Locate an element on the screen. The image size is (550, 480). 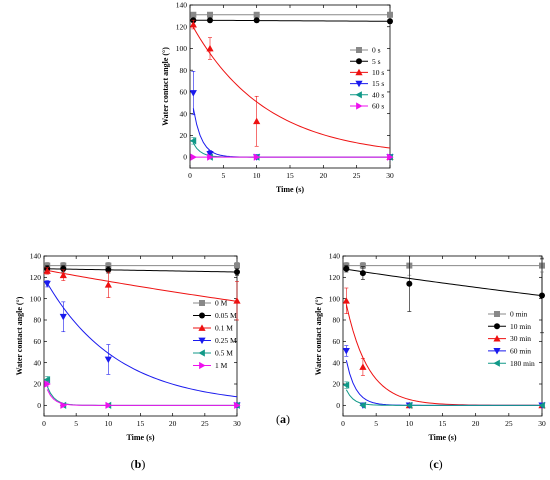
legend-item-a-2: 10 s is located at coordinates (367, 72).